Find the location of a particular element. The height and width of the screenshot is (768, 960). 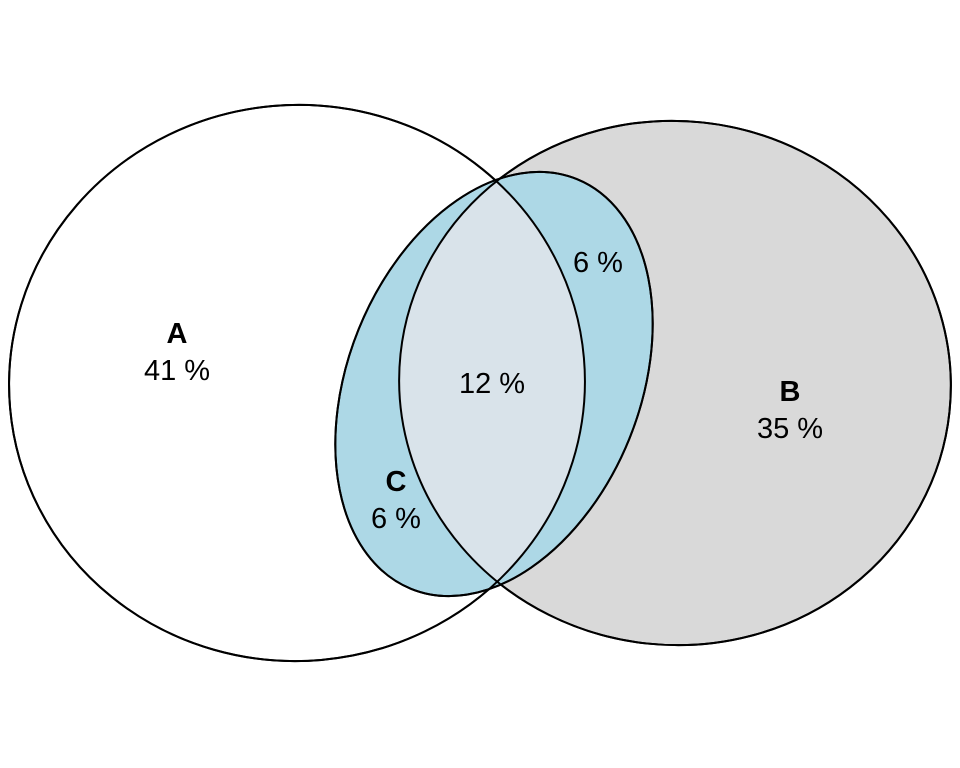

region-b-c-value: 6 % is located at coordinates (598, 263).